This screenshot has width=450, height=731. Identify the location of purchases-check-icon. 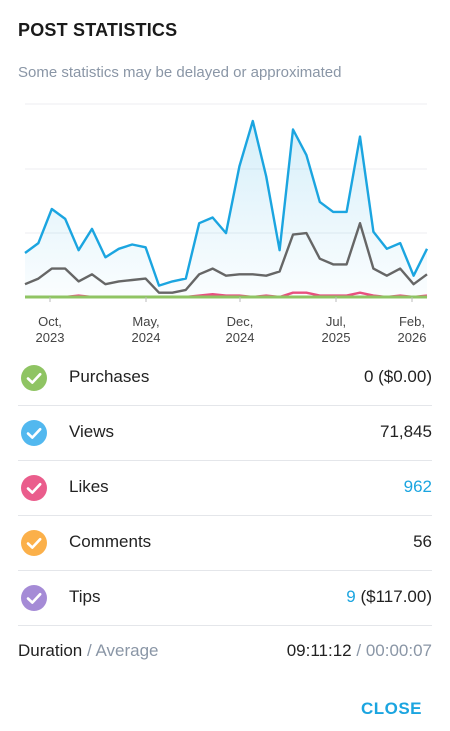
(34, 378).